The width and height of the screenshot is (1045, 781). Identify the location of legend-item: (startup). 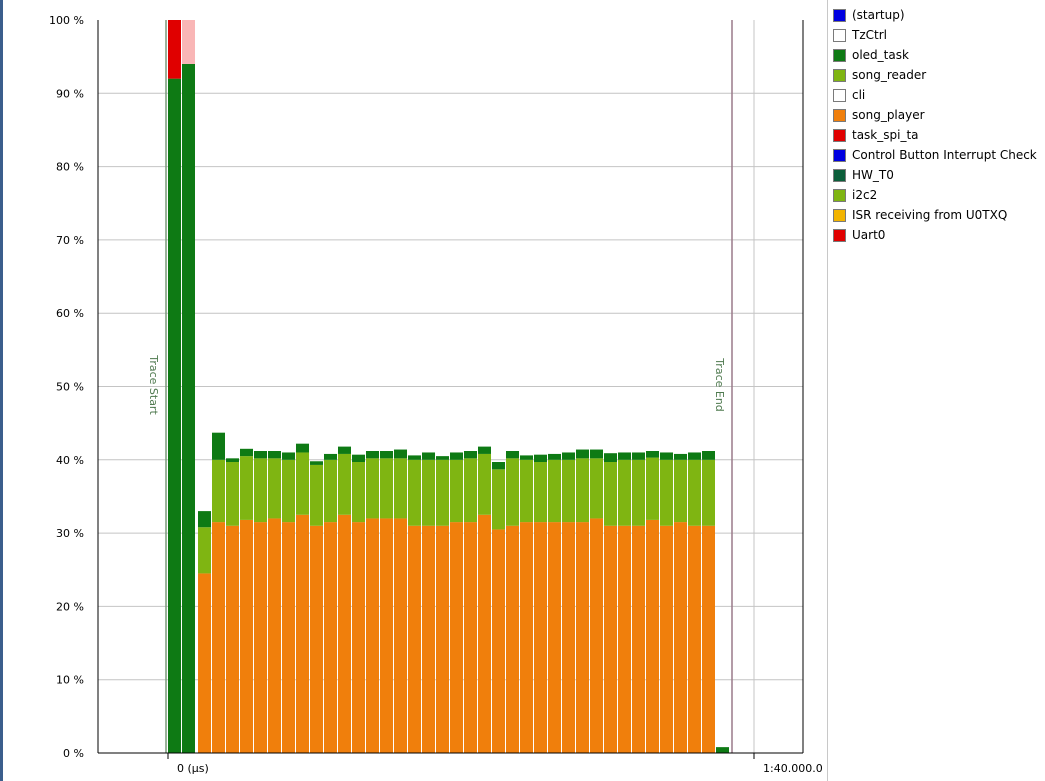
(869, 15).